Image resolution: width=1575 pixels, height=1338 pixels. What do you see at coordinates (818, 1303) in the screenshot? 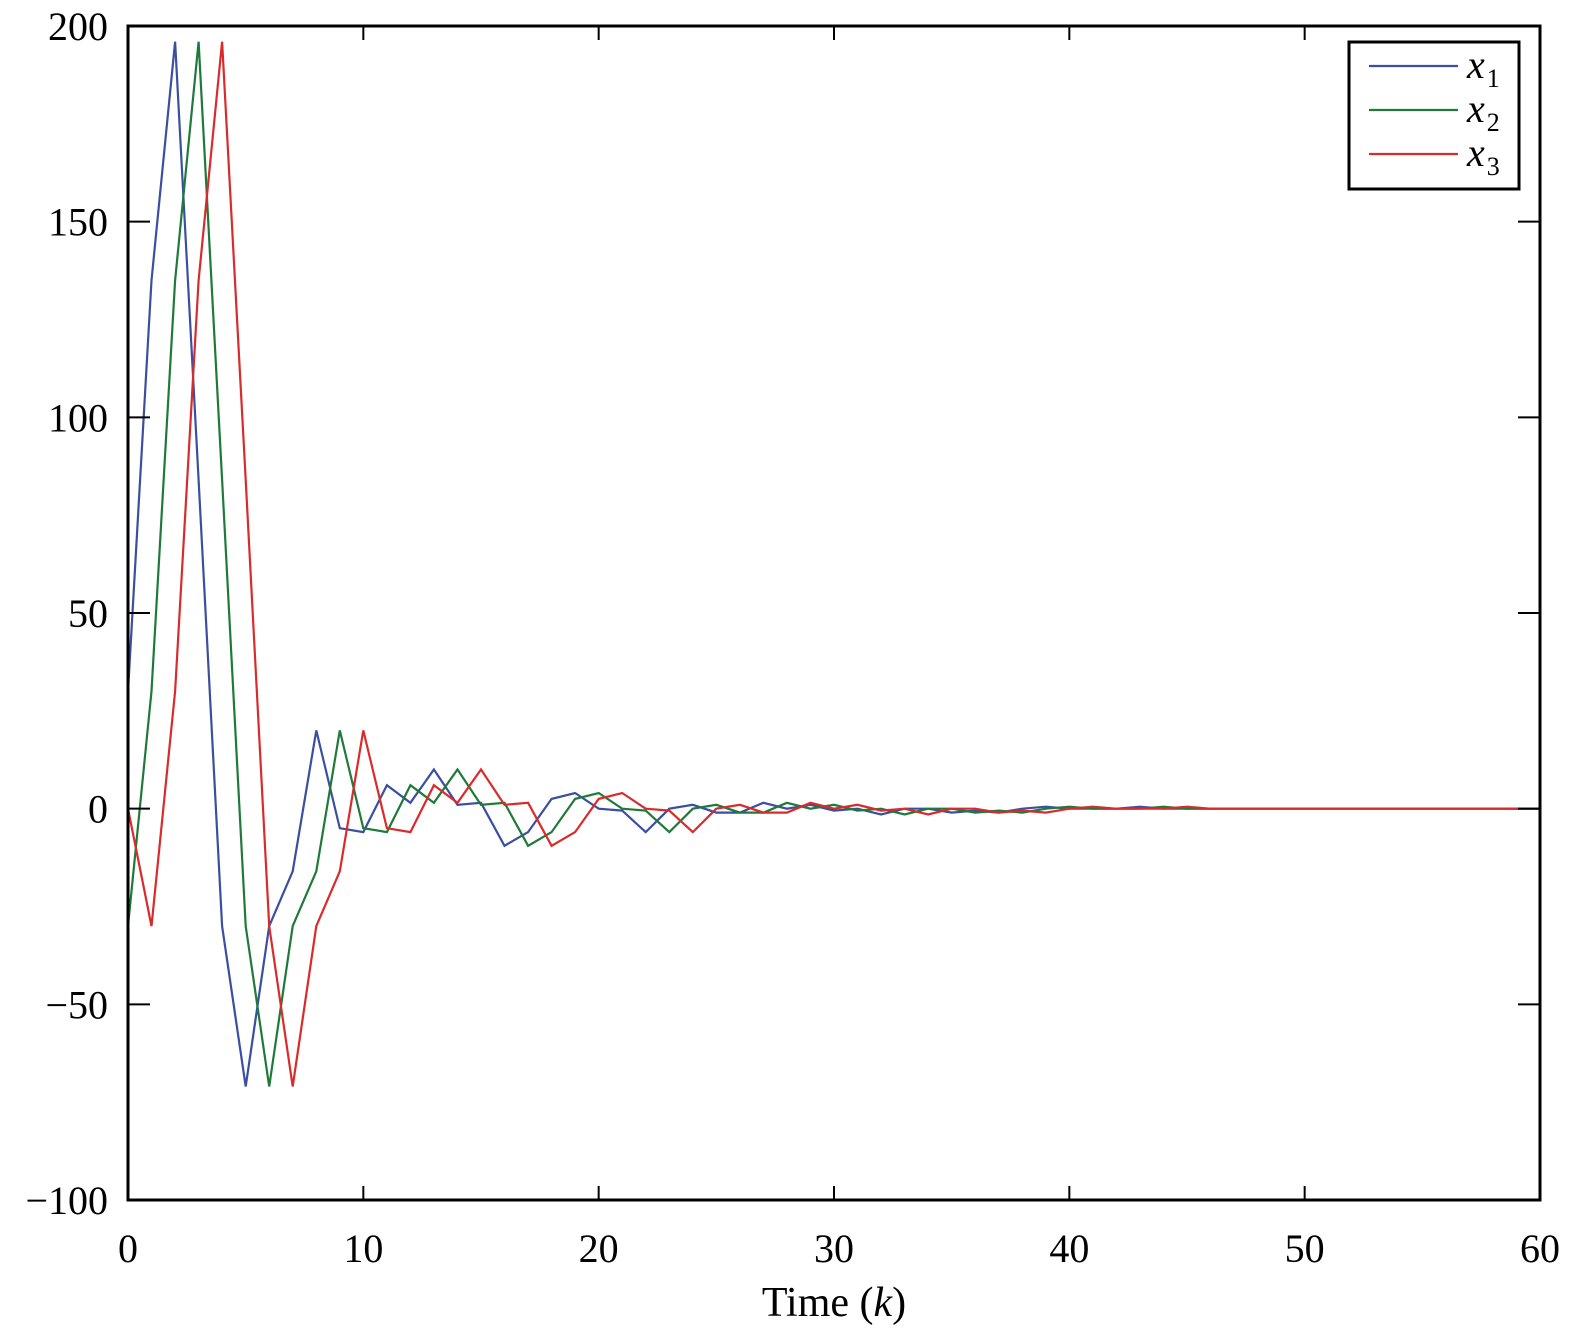
I see `x-axis-title-text: Time (` at bounding box center [818, 1303].